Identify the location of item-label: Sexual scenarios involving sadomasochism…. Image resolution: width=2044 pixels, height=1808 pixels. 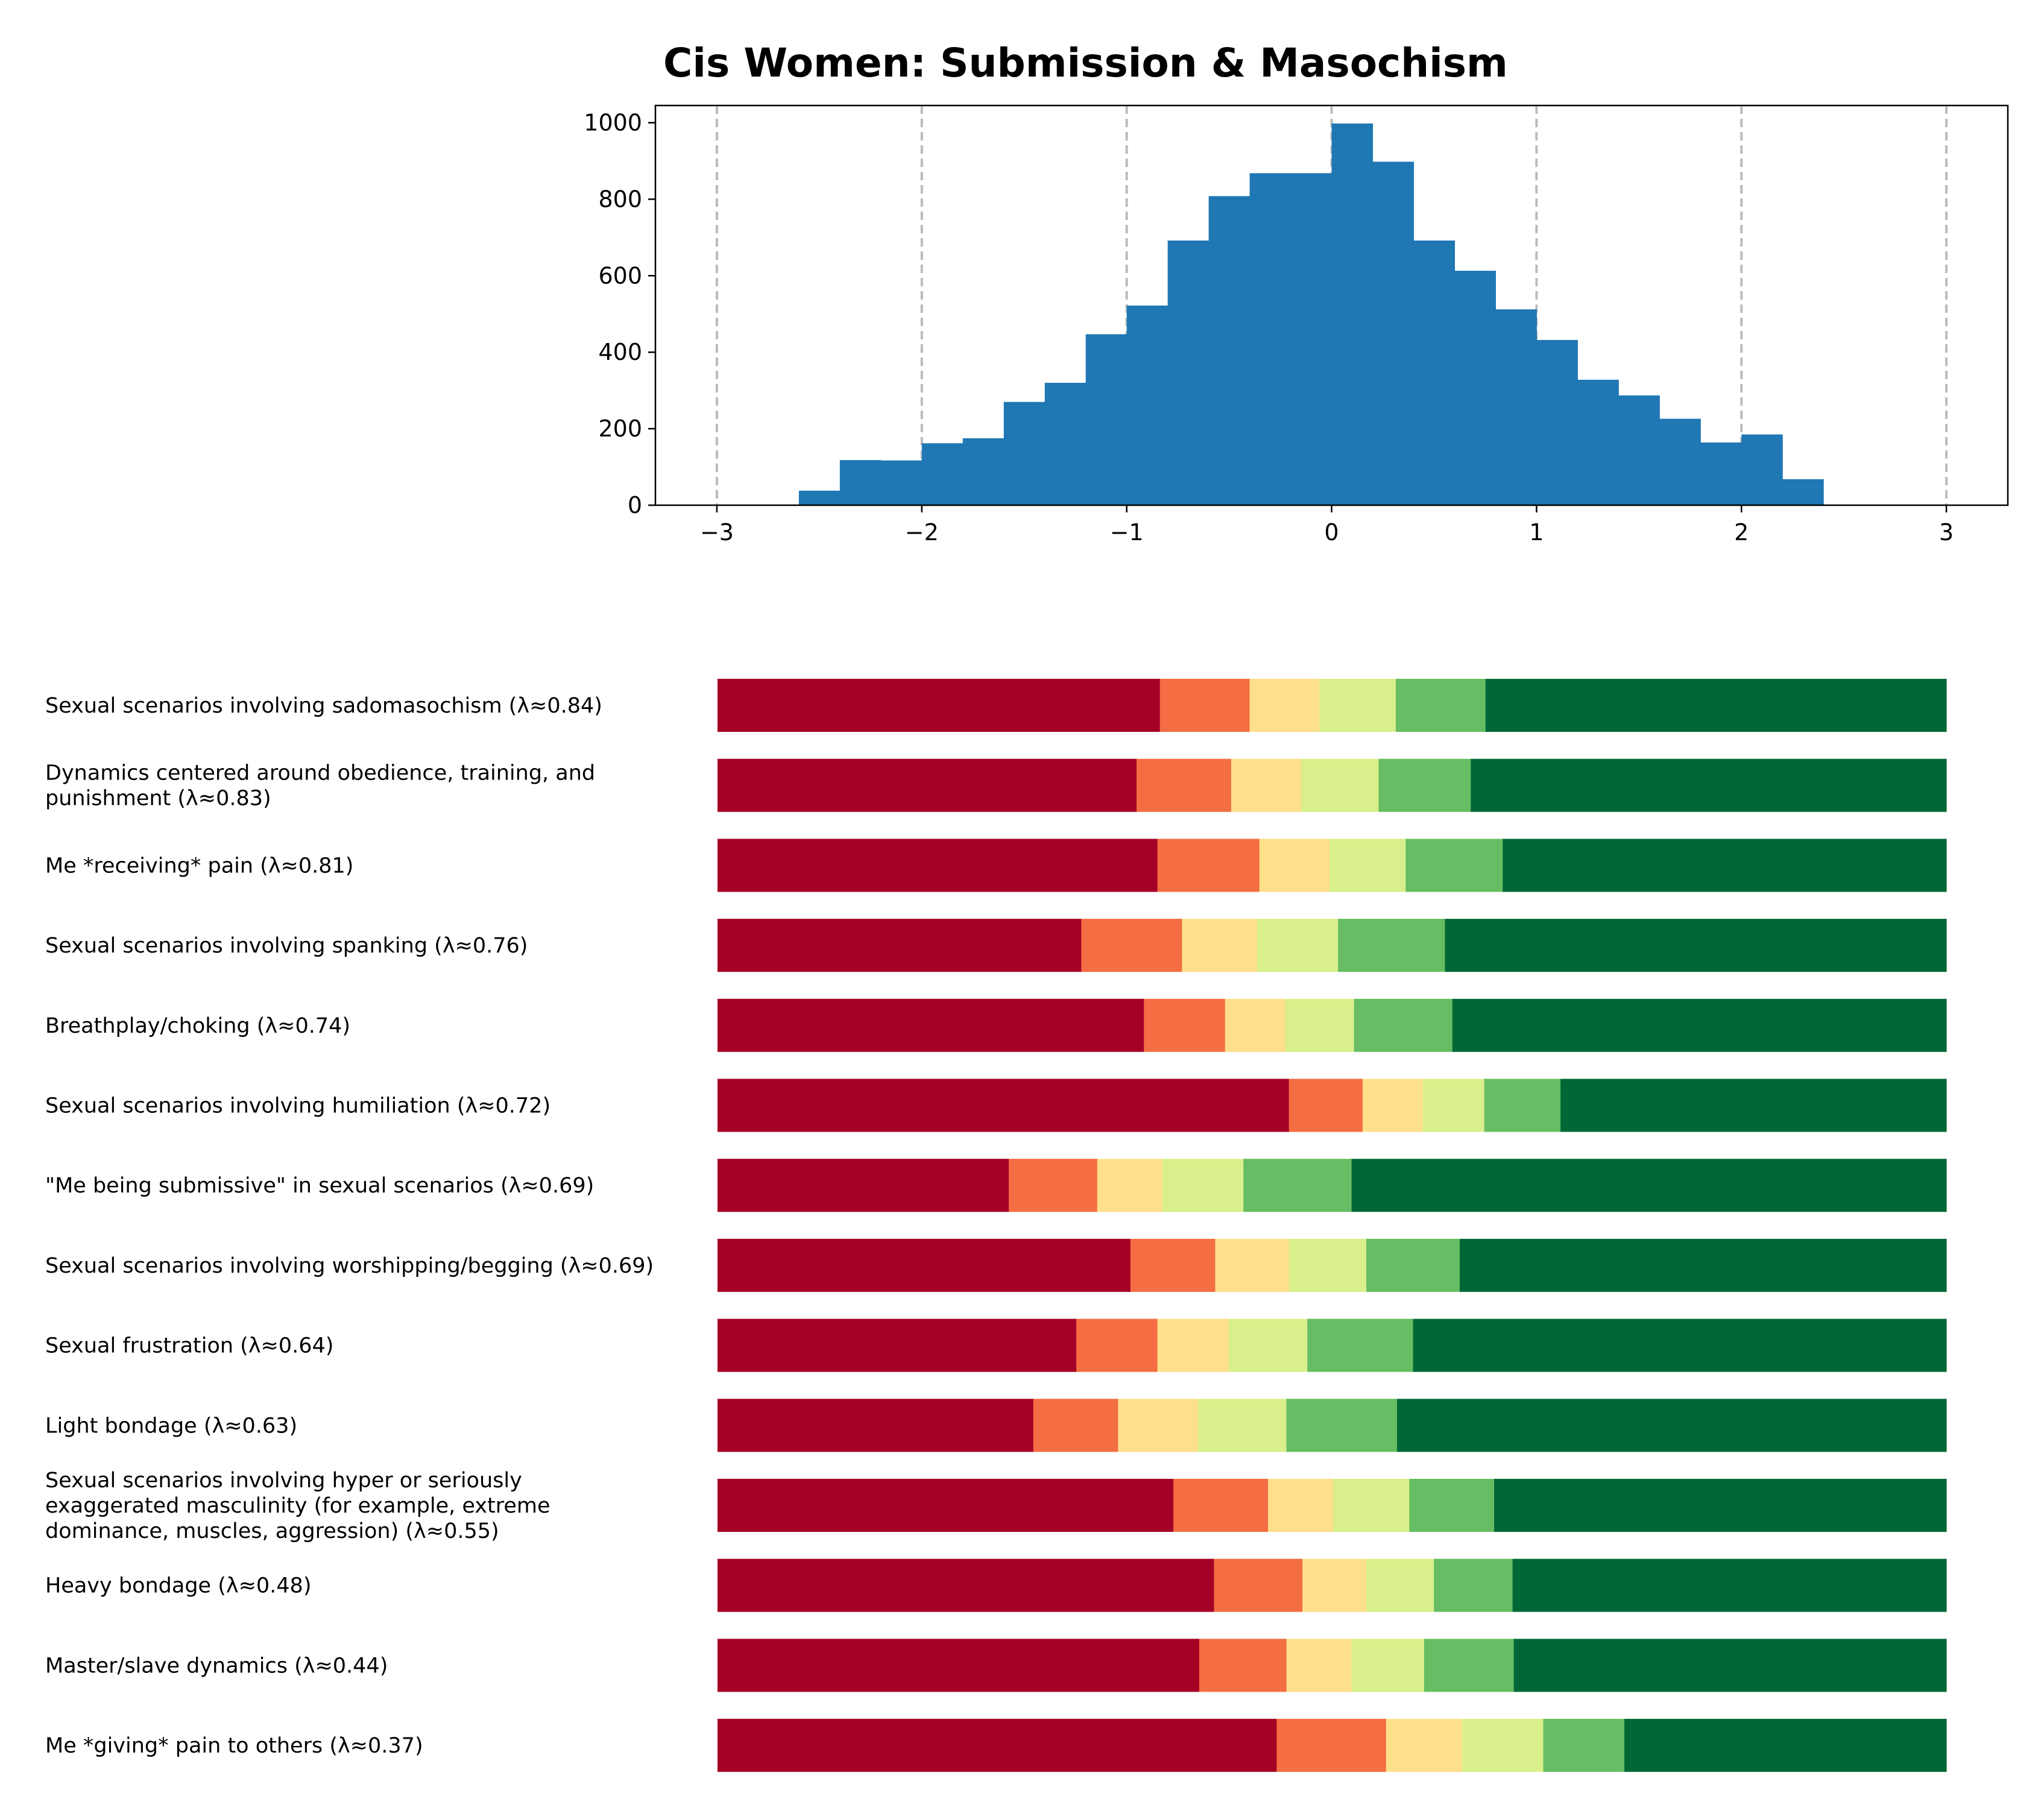
(324, 706).